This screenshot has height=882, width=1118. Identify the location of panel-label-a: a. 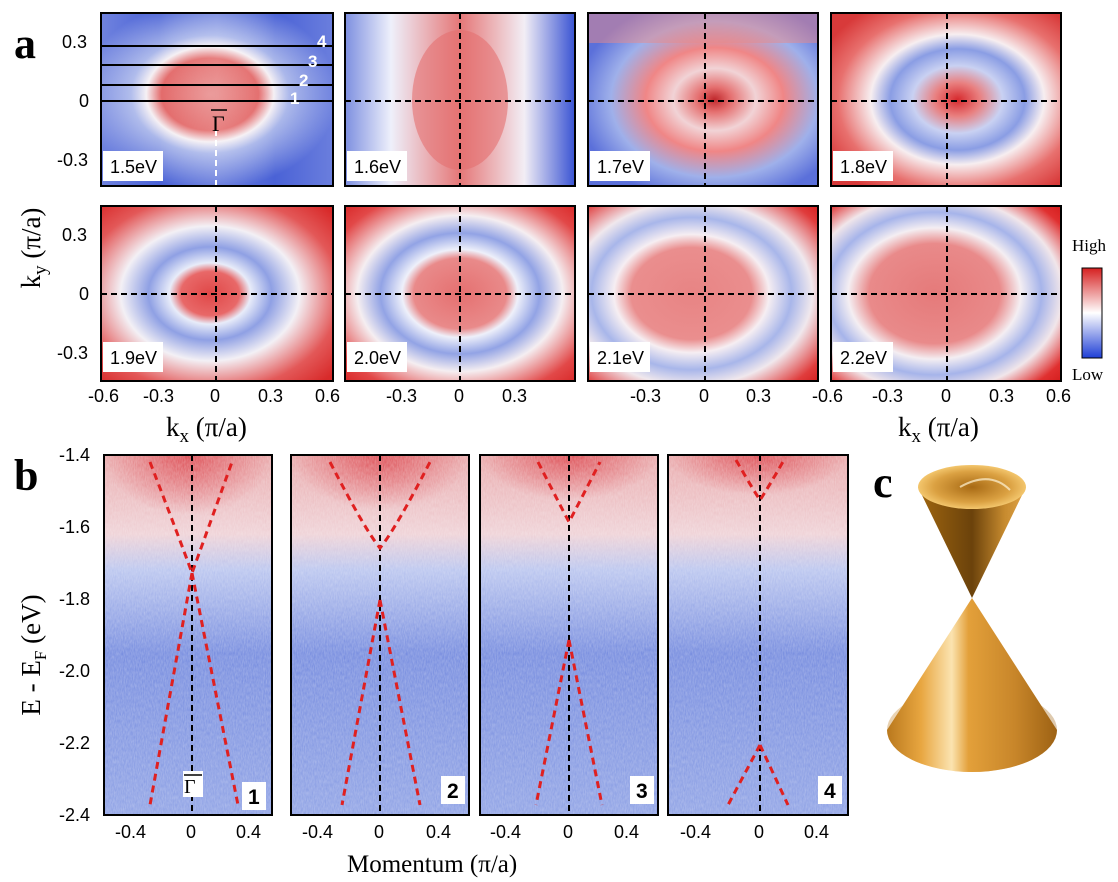
(25, 43).